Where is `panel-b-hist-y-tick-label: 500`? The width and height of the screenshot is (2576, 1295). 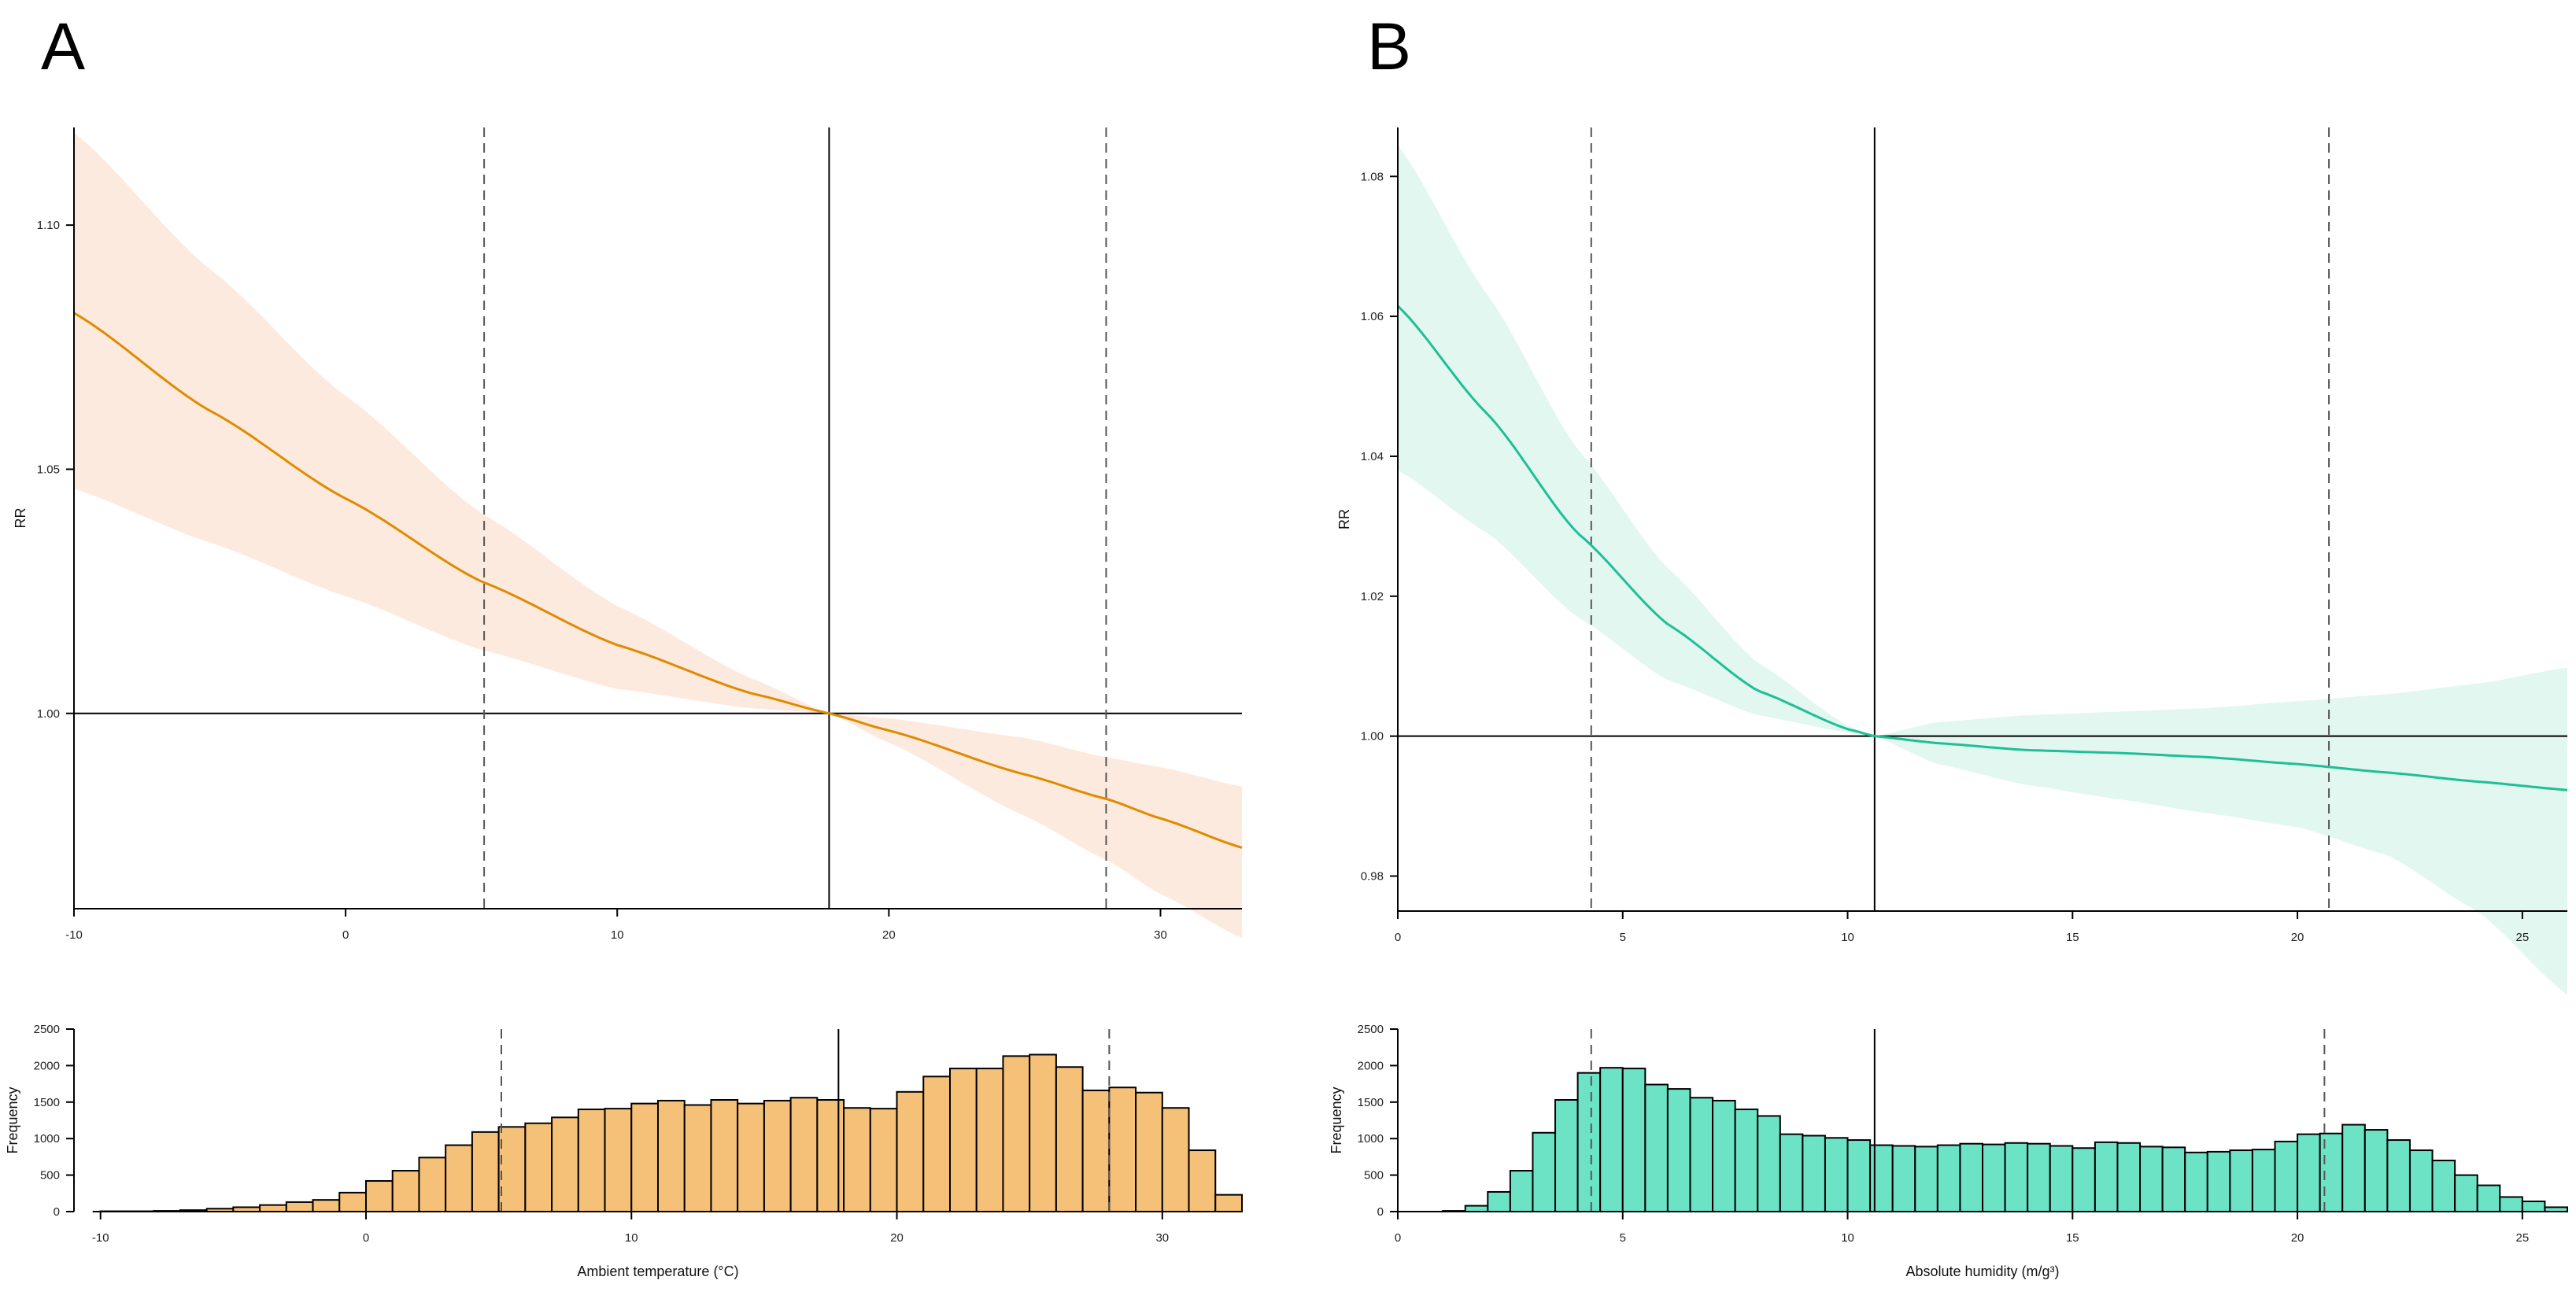 panel-b-hist-y-tick-label: 500 is located at coordinates (1374, 1175).